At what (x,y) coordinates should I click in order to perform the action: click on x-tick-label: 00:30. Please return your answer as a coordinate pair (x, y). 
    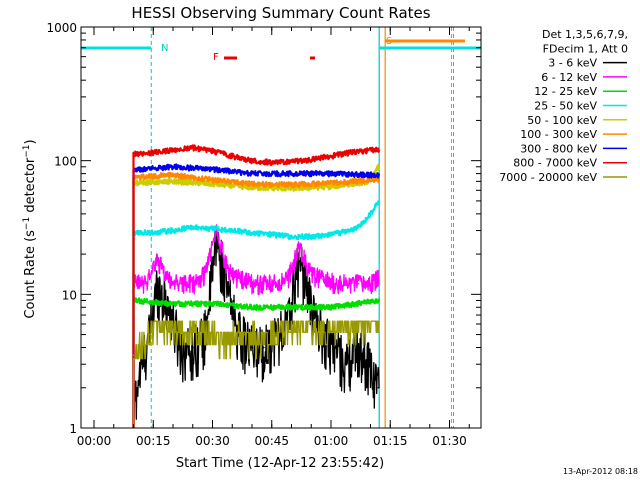
    Looking at the image, I should click on (212, 441).